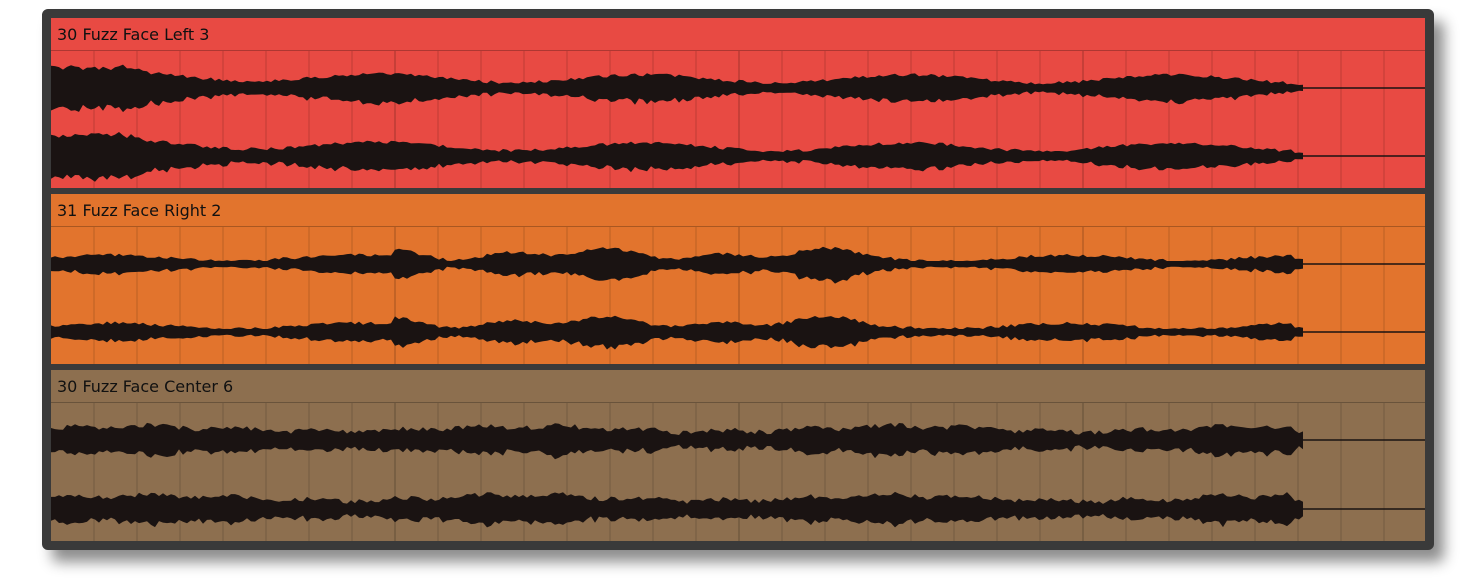 This screenshot has height=584, width=1478. Describe the element at coordinates (139, 210) in the screenshot. I see `clip-name: 31 Fuzz Face Right 2` at that location.